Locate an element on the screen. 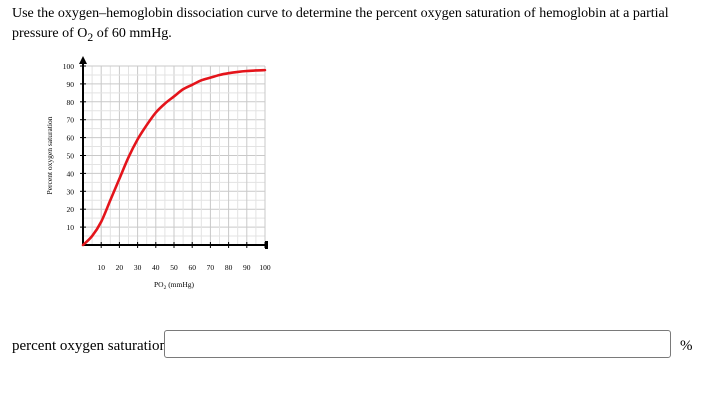 This screenshot has width=704, height=417. saturation-answer-input is located at coordinates (417, 344).